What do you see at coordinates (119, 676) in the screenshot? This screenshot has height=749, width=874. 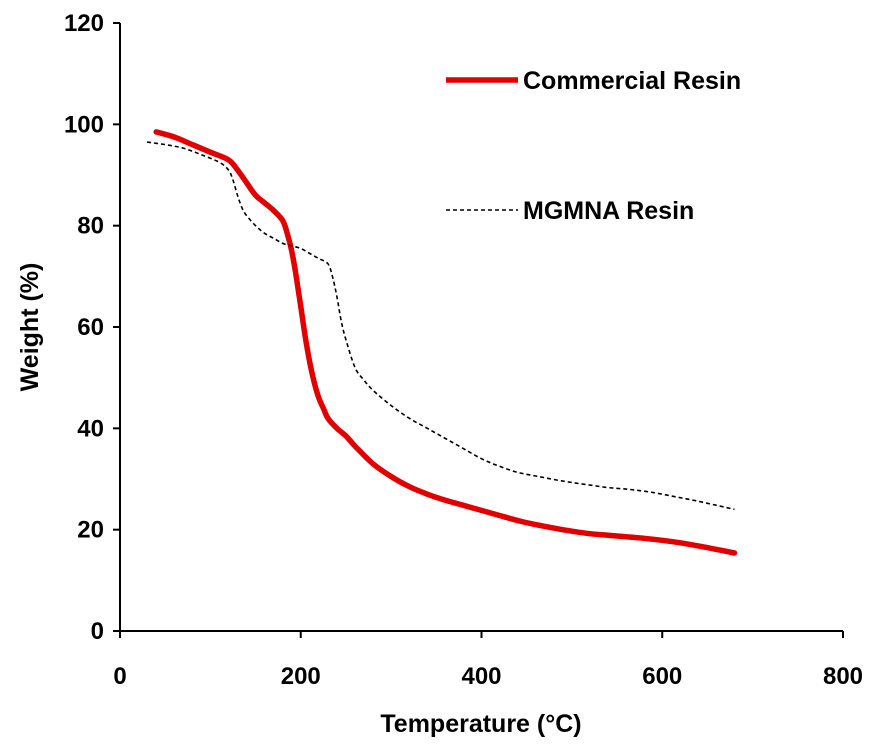 I see `x-tick-label: 0` at bounding box center [119, 676].